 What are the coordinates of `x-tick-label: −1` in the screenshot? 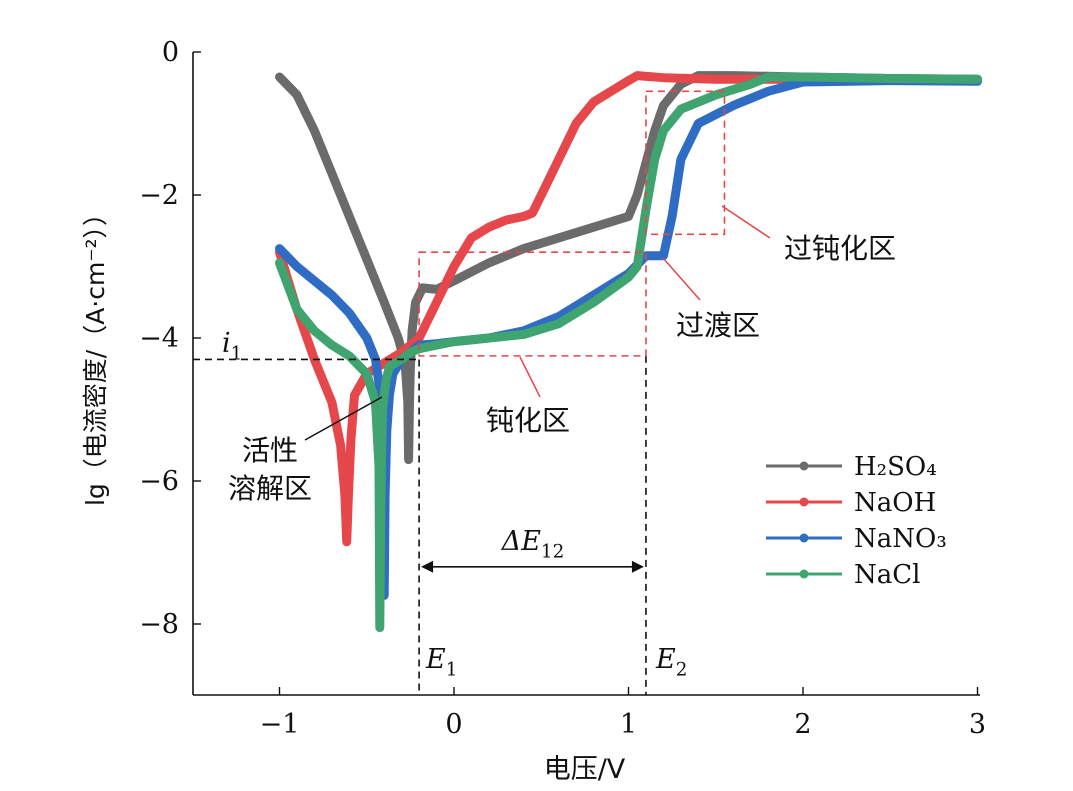 It's located at (280, 724).